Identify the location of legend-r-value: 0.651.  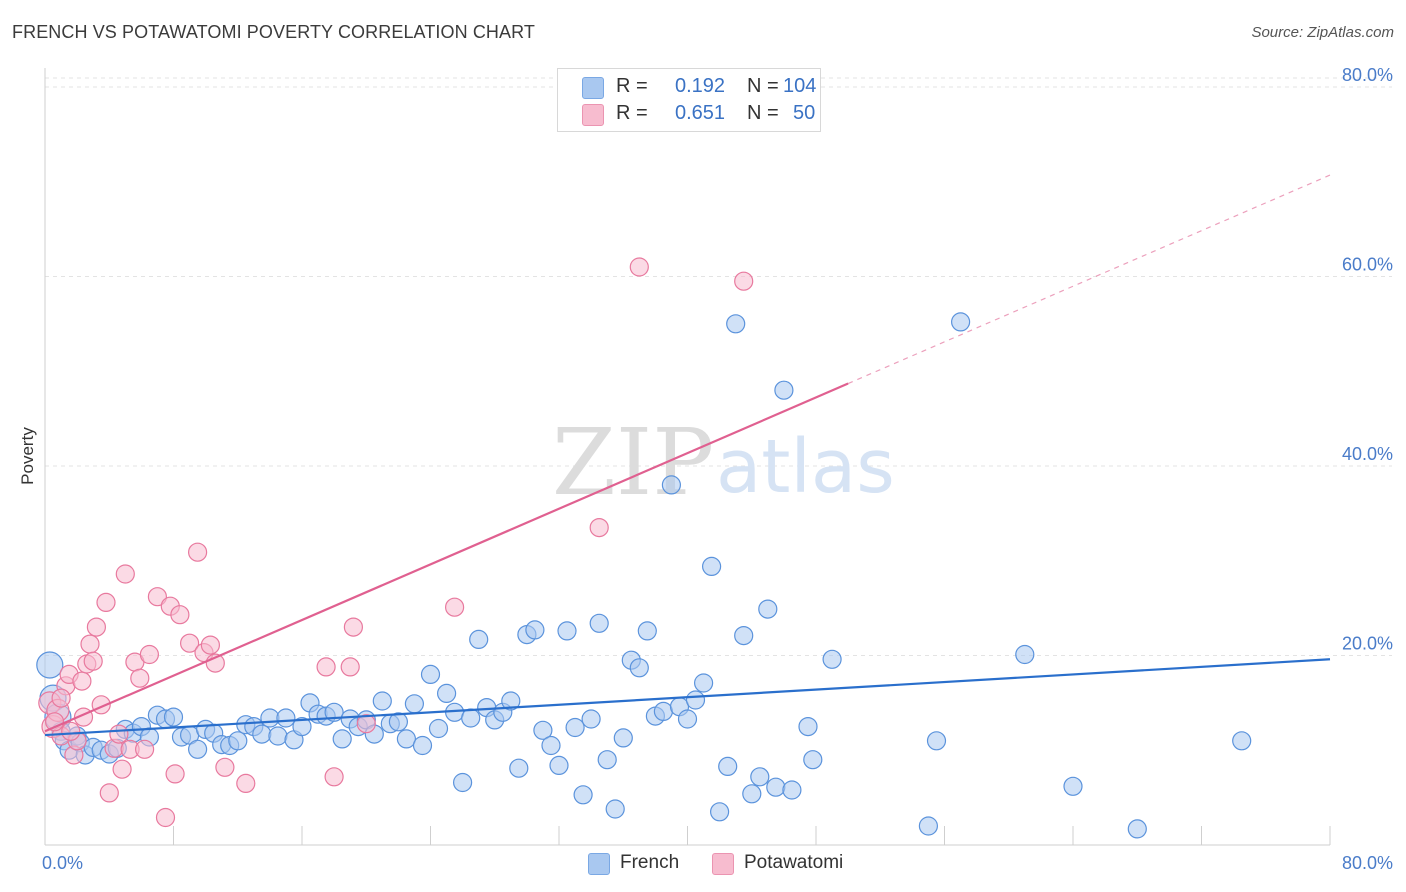
(700, 113).